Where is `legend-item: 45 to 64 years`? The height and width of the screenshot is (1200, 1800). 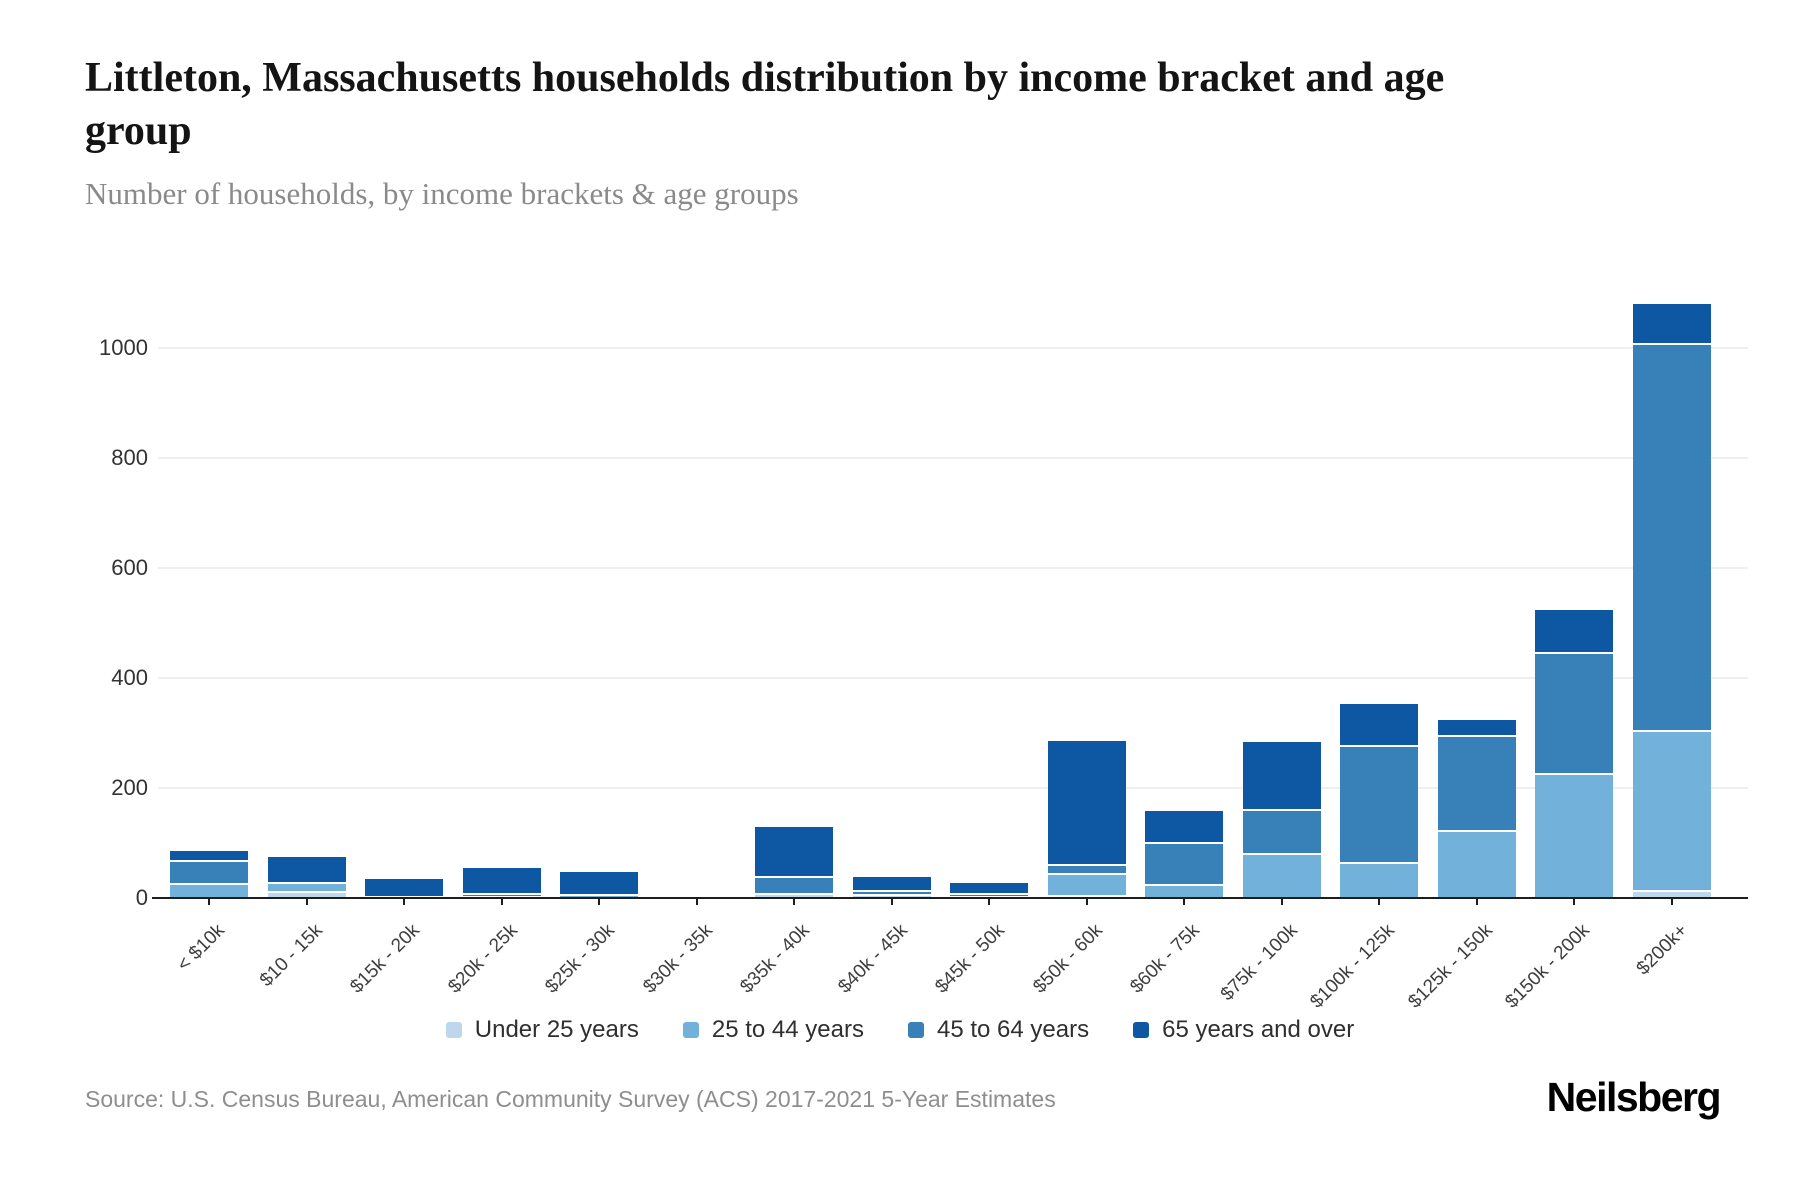
legend-item: 45 to 64 years is located at coordinates (998, 1030).